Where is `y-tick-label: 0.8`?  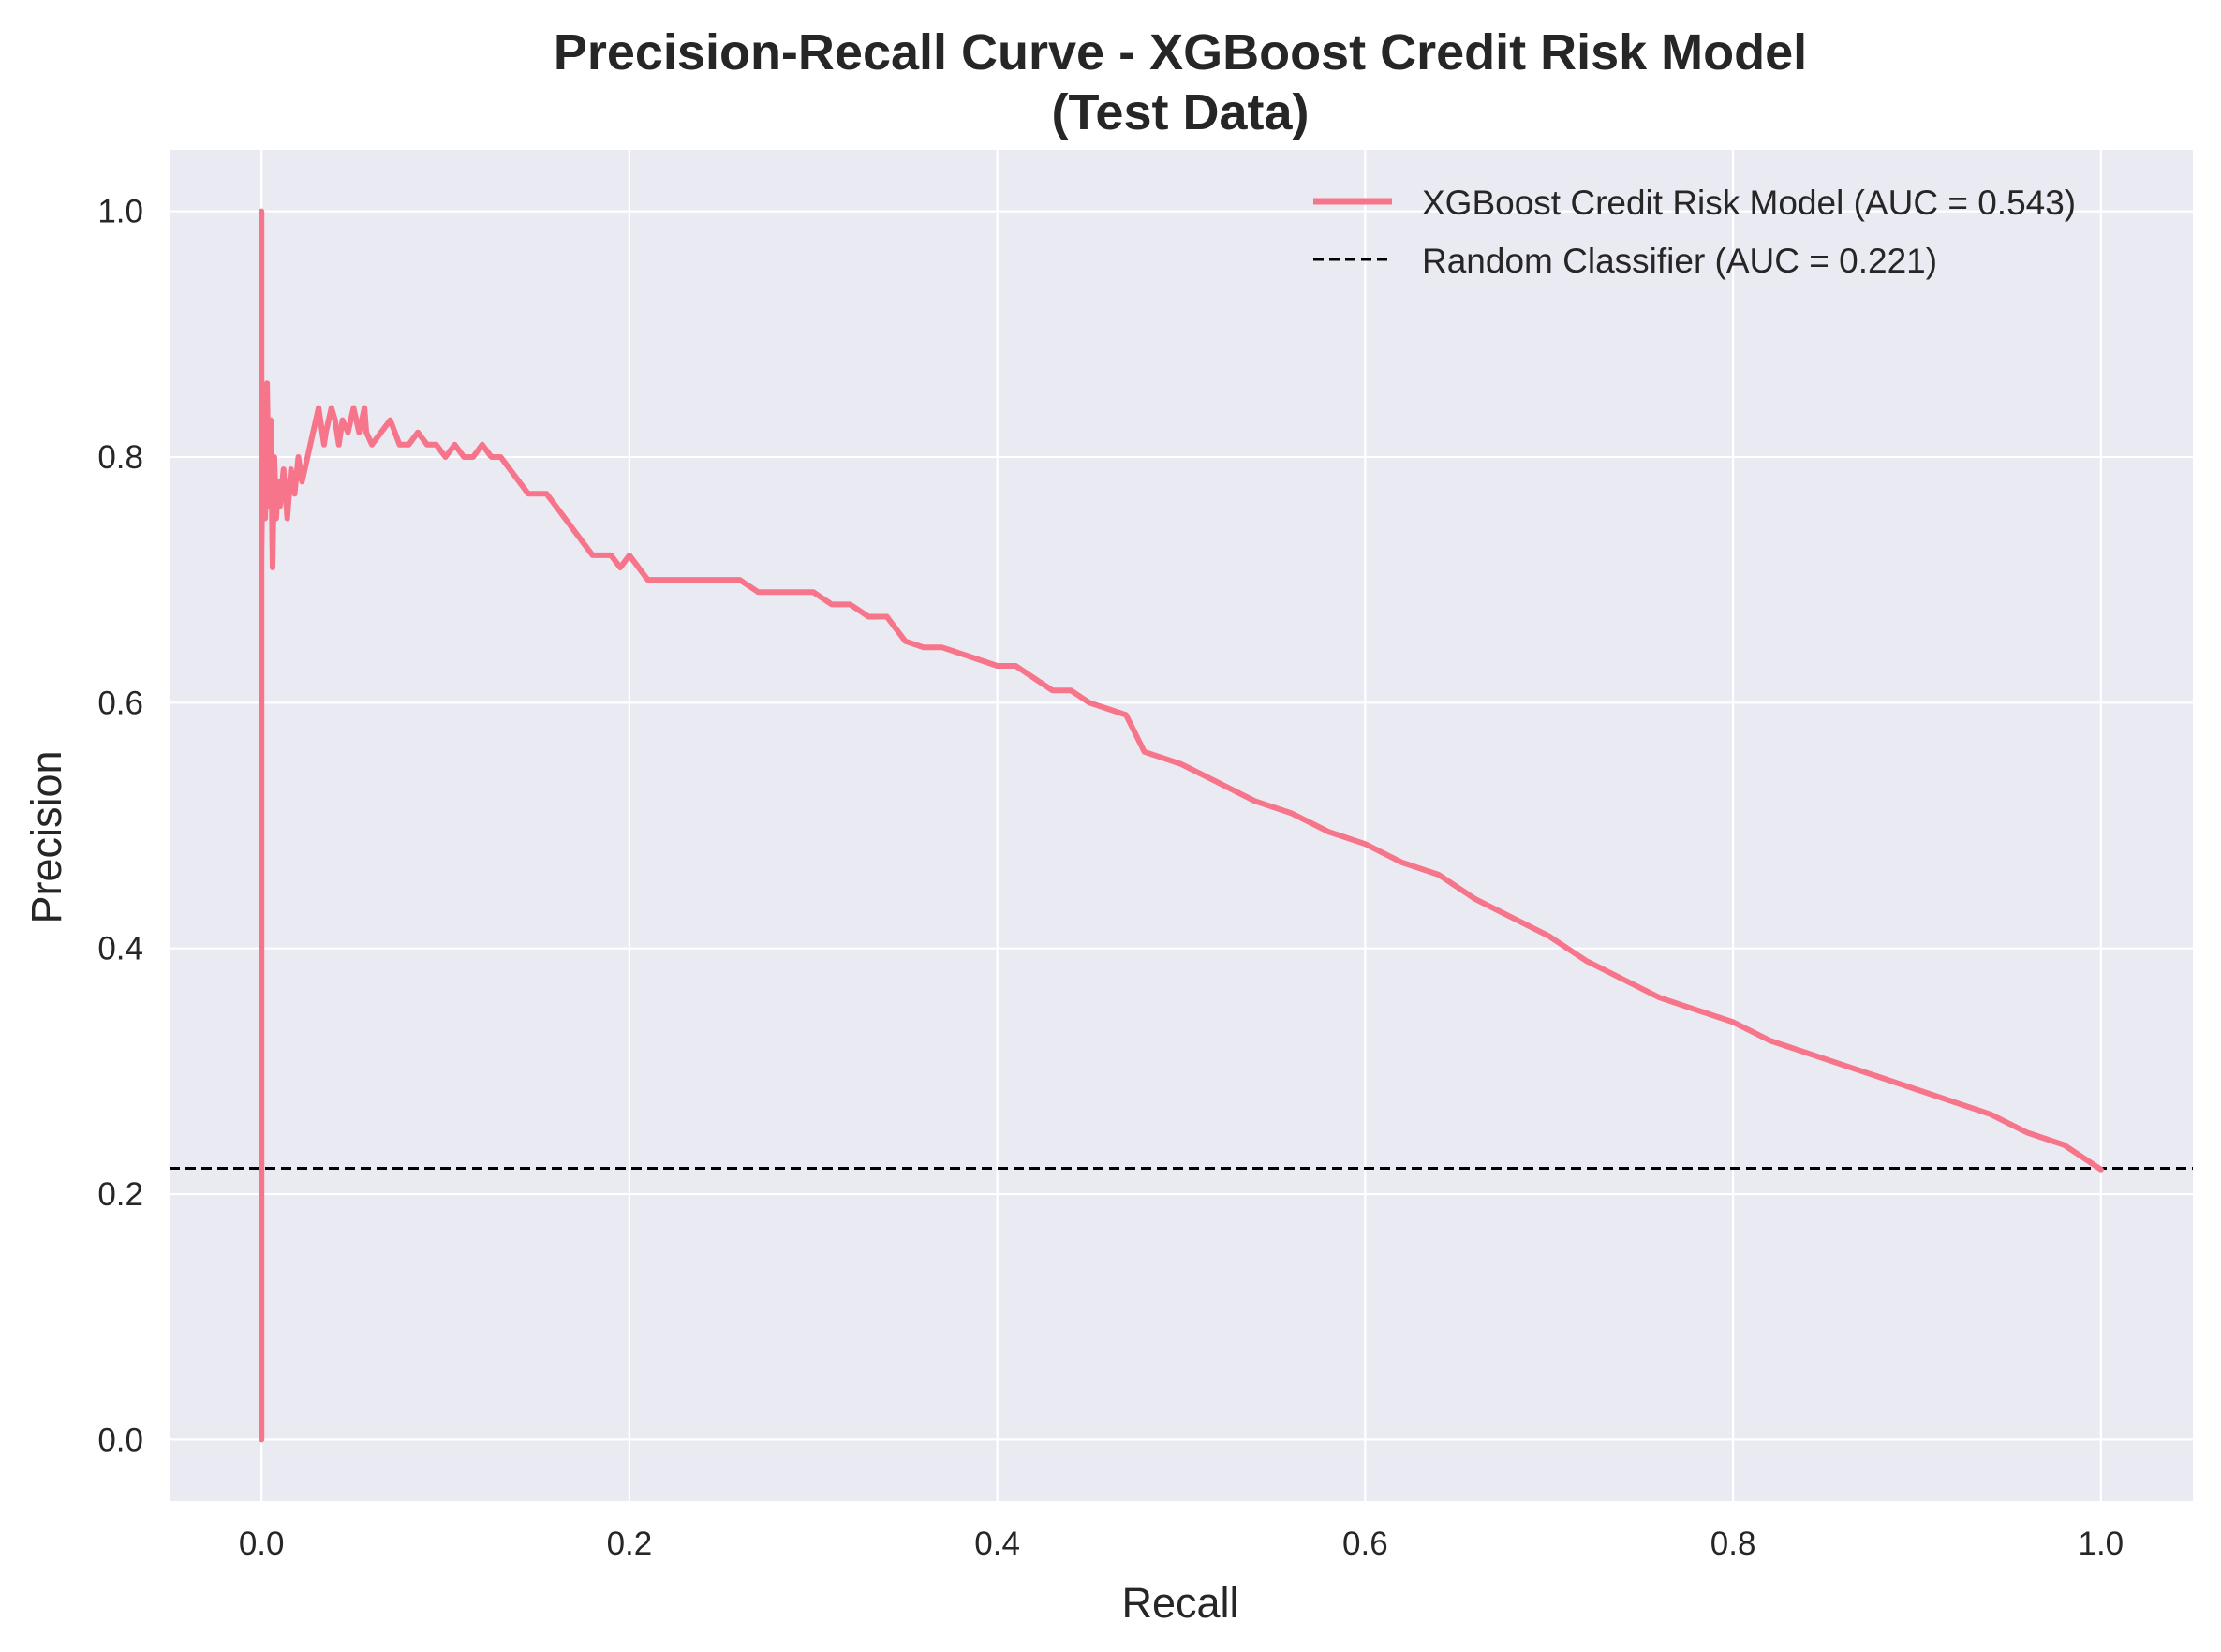
y-tick-label: 0.8 is located at coordinates (120, 457).